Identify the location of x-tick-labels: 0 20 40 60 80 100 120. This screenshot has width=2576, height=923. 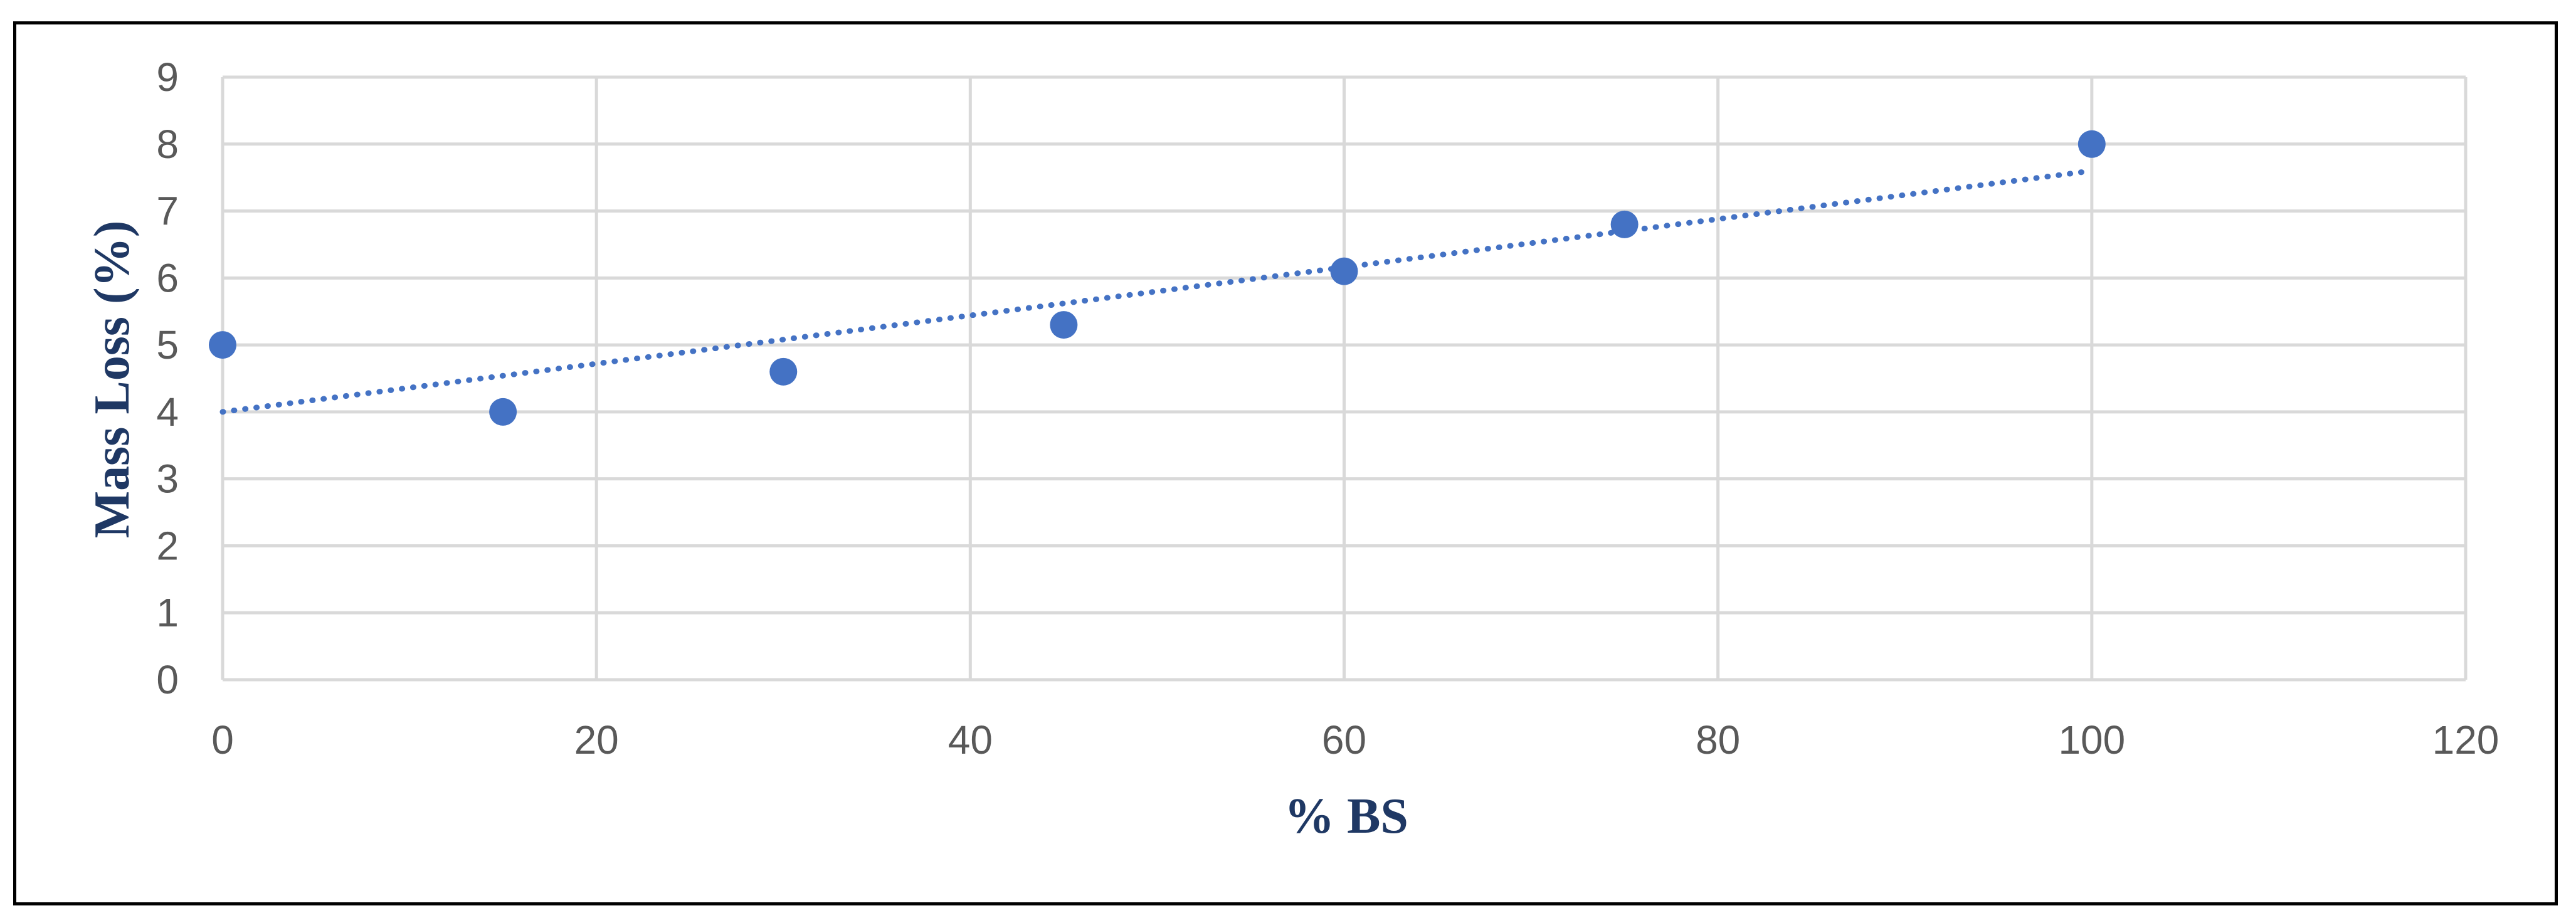
(1355, 739).